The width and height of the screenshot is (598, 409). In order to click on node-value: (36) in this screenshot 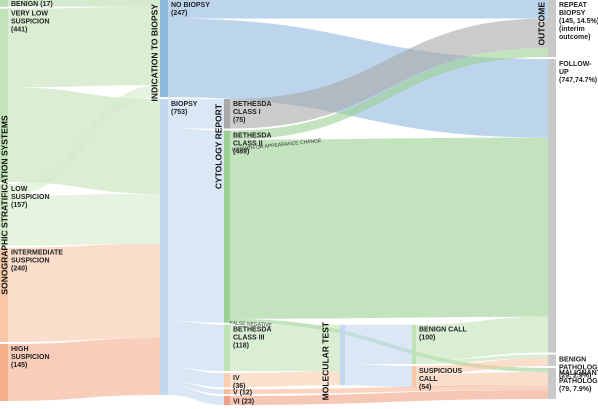, I will do `click(239, 386)`.